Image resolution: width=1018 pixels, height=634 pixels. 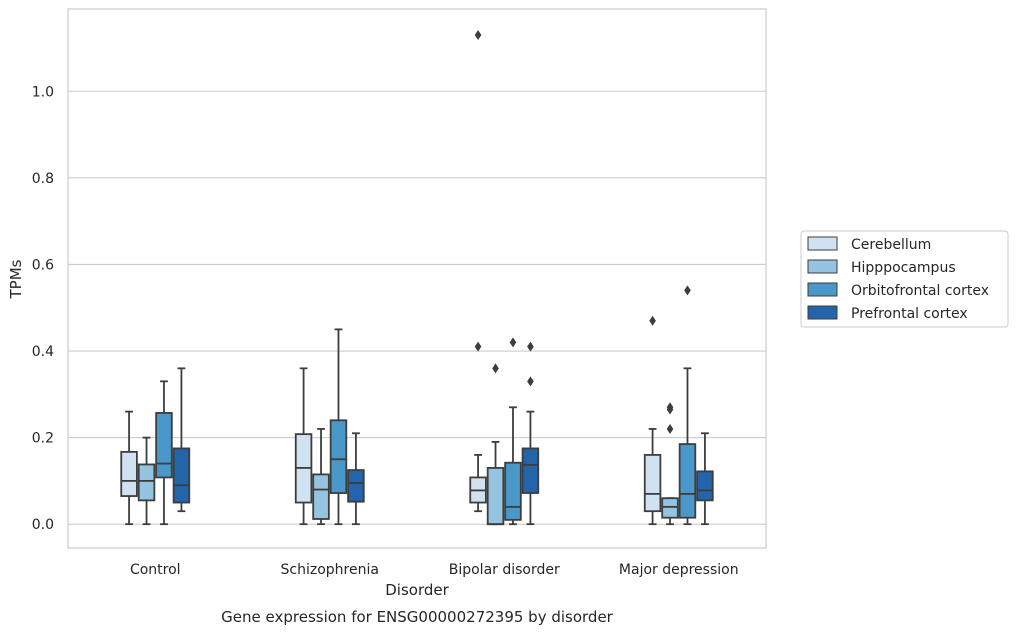 I want to click on y-axis-label: TPMs, so click(x=16, y=279).